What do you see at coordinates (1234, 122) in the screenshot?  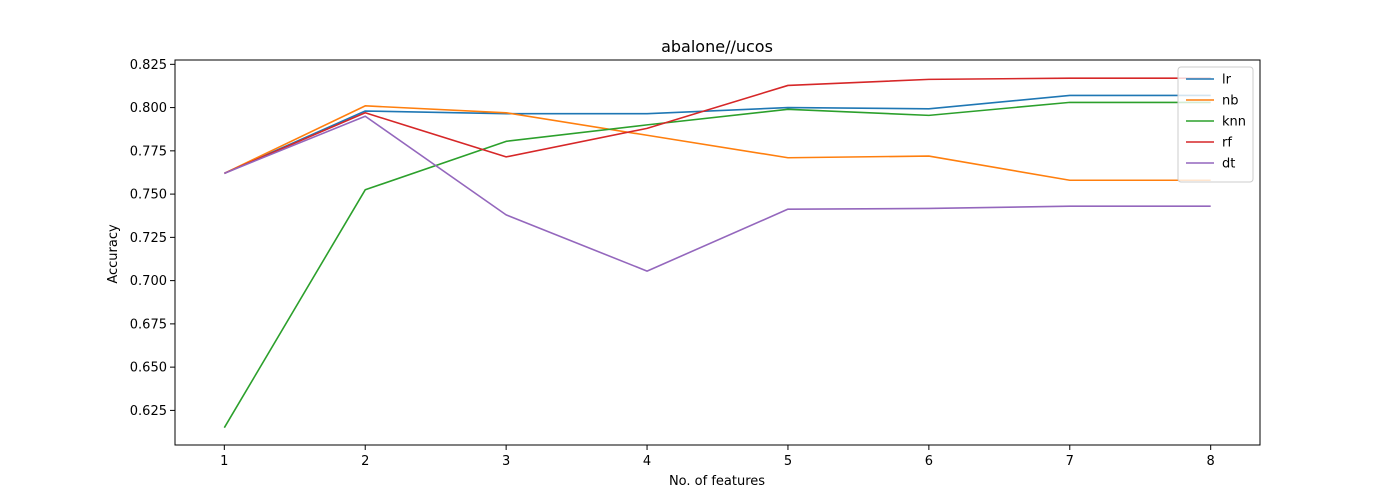 I see `legend-label-knn: knn` at bounding box center [1234, 122].